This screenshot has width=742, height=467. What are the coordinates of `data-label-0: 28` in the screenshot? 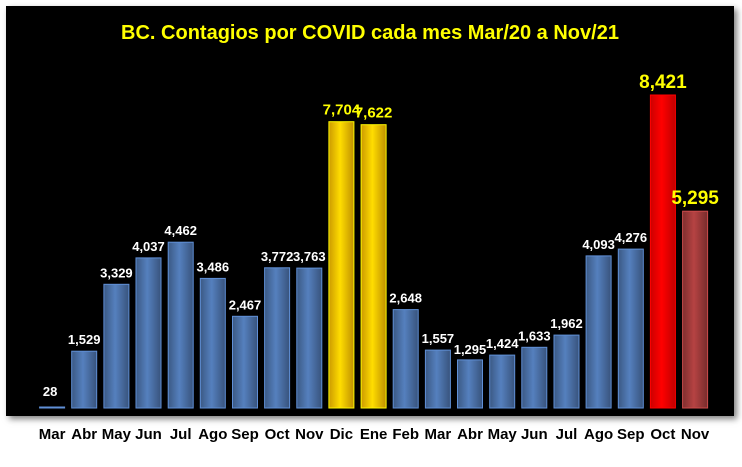 It's located at (50, 391).